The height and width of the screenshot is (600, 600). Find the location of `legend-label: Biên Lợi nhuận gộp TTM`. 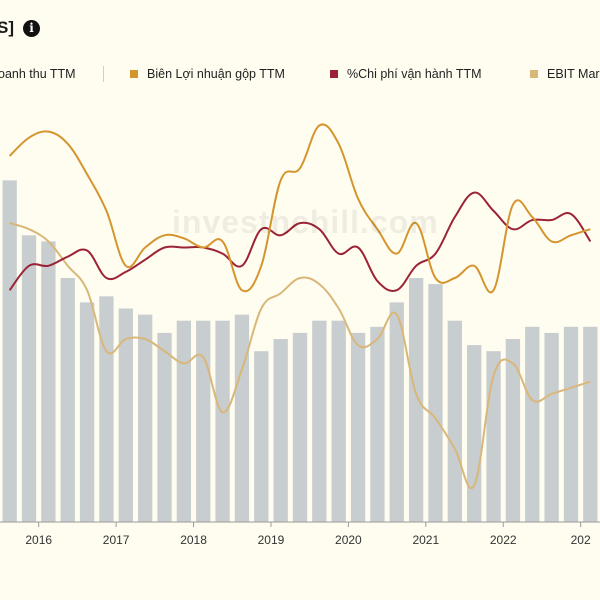

legend-label: Biên Lợi nhuận gộp TTM is located at coordinates (216, 74).